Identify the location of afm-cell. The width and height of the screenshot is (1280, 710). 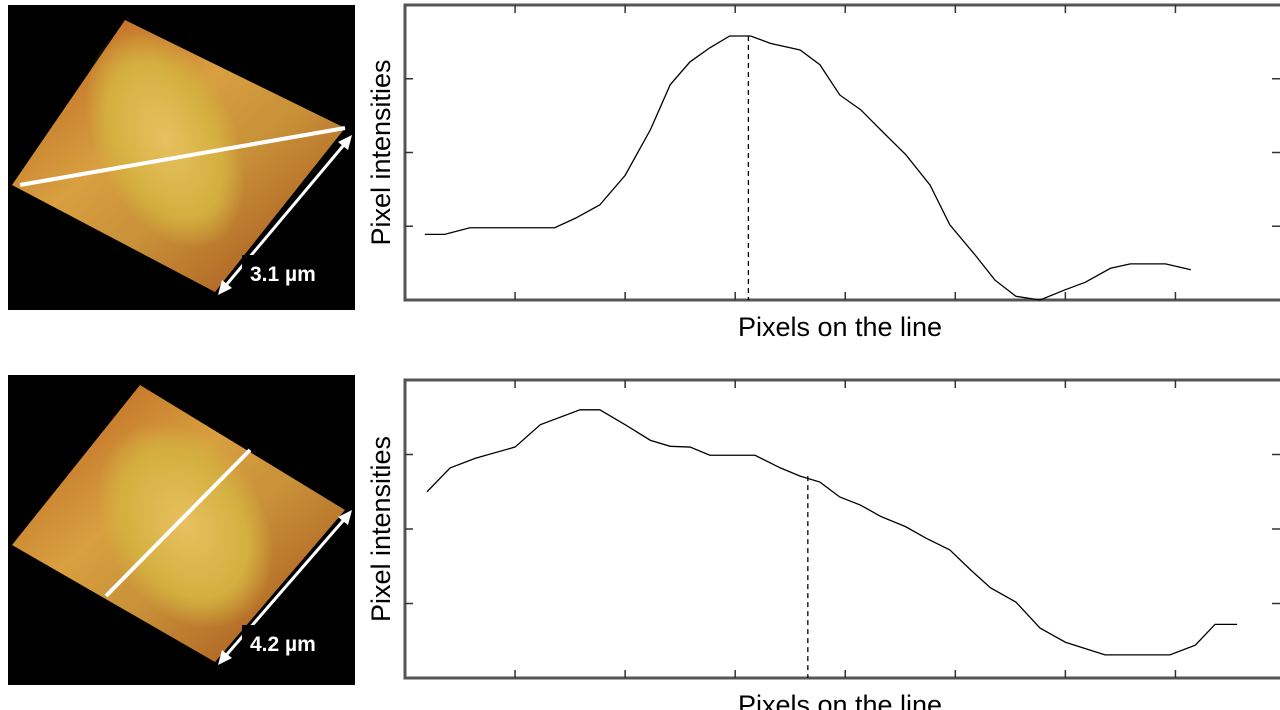
(165, 140).